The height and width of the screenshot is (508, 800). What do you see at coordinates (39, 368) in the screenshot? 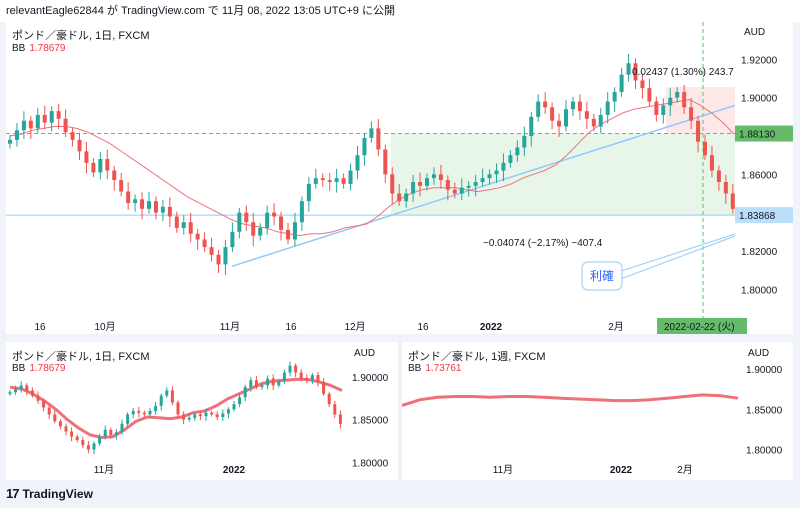
I see `daily-bb-legend: BB 1.78679` at bounding box center [39, 368].